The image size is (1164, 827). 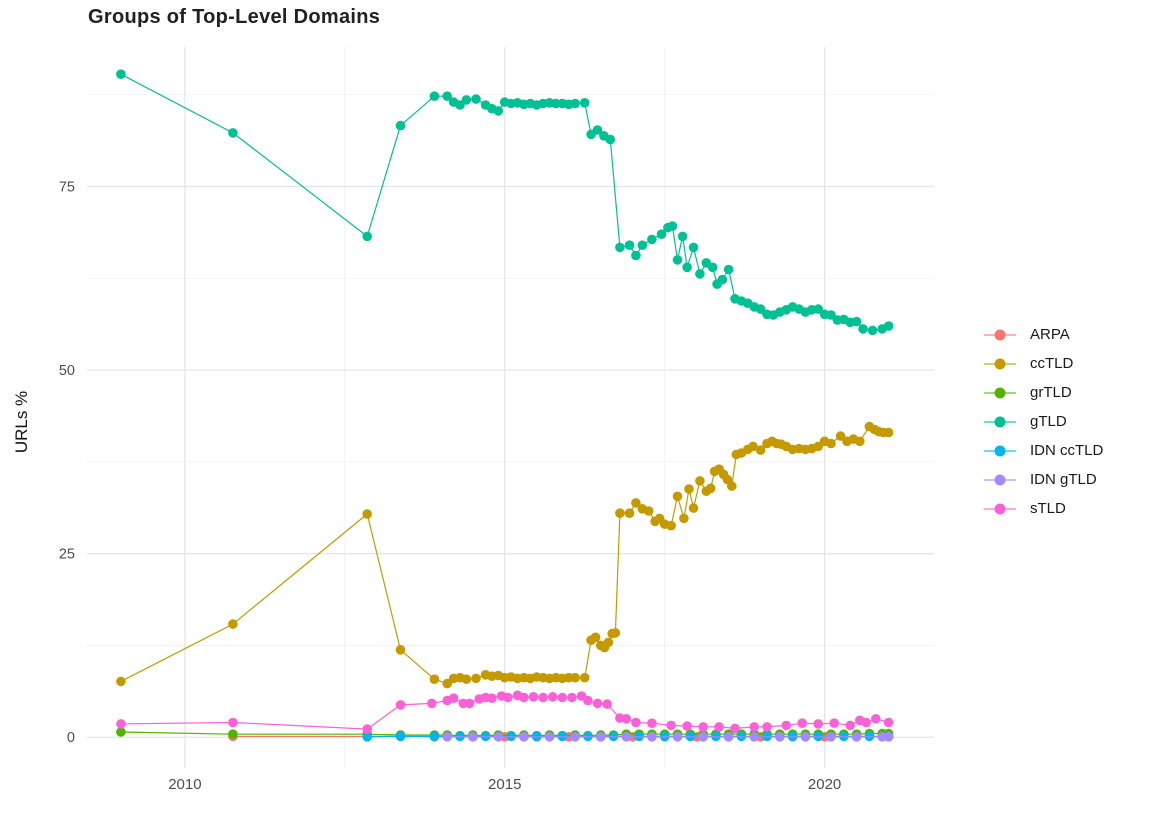 I want to click on legend-item: IDN ccTLD, so click(x=1043, y=450).